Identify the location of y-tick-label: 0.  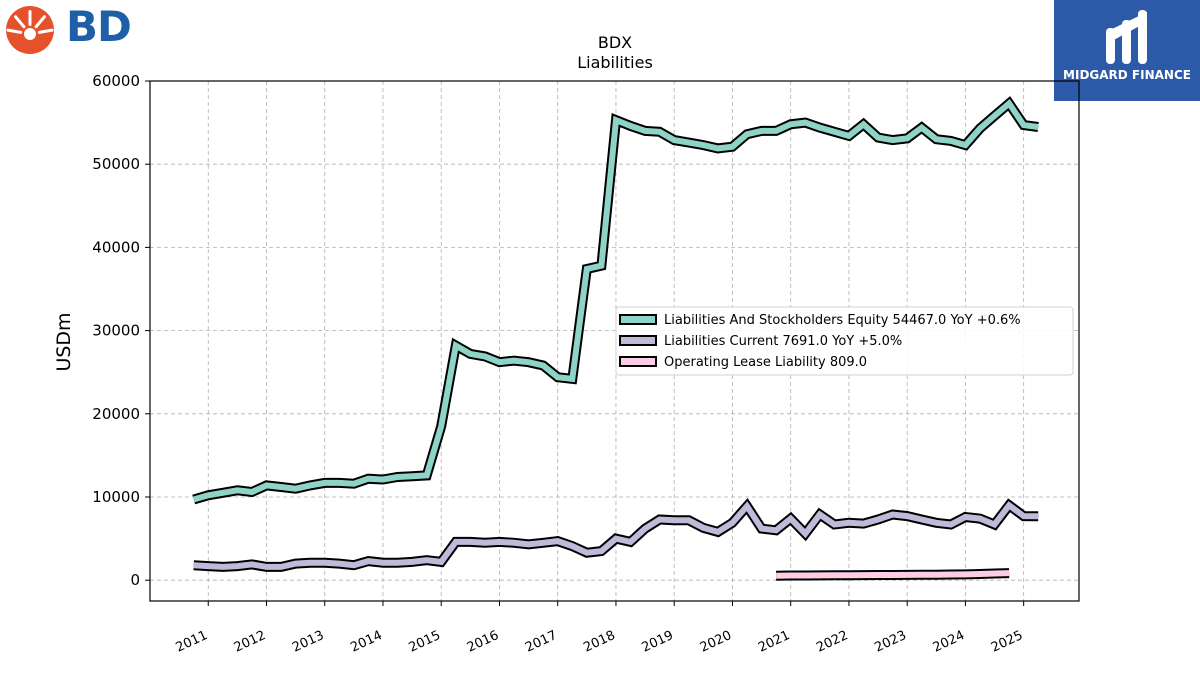
(135, 580).